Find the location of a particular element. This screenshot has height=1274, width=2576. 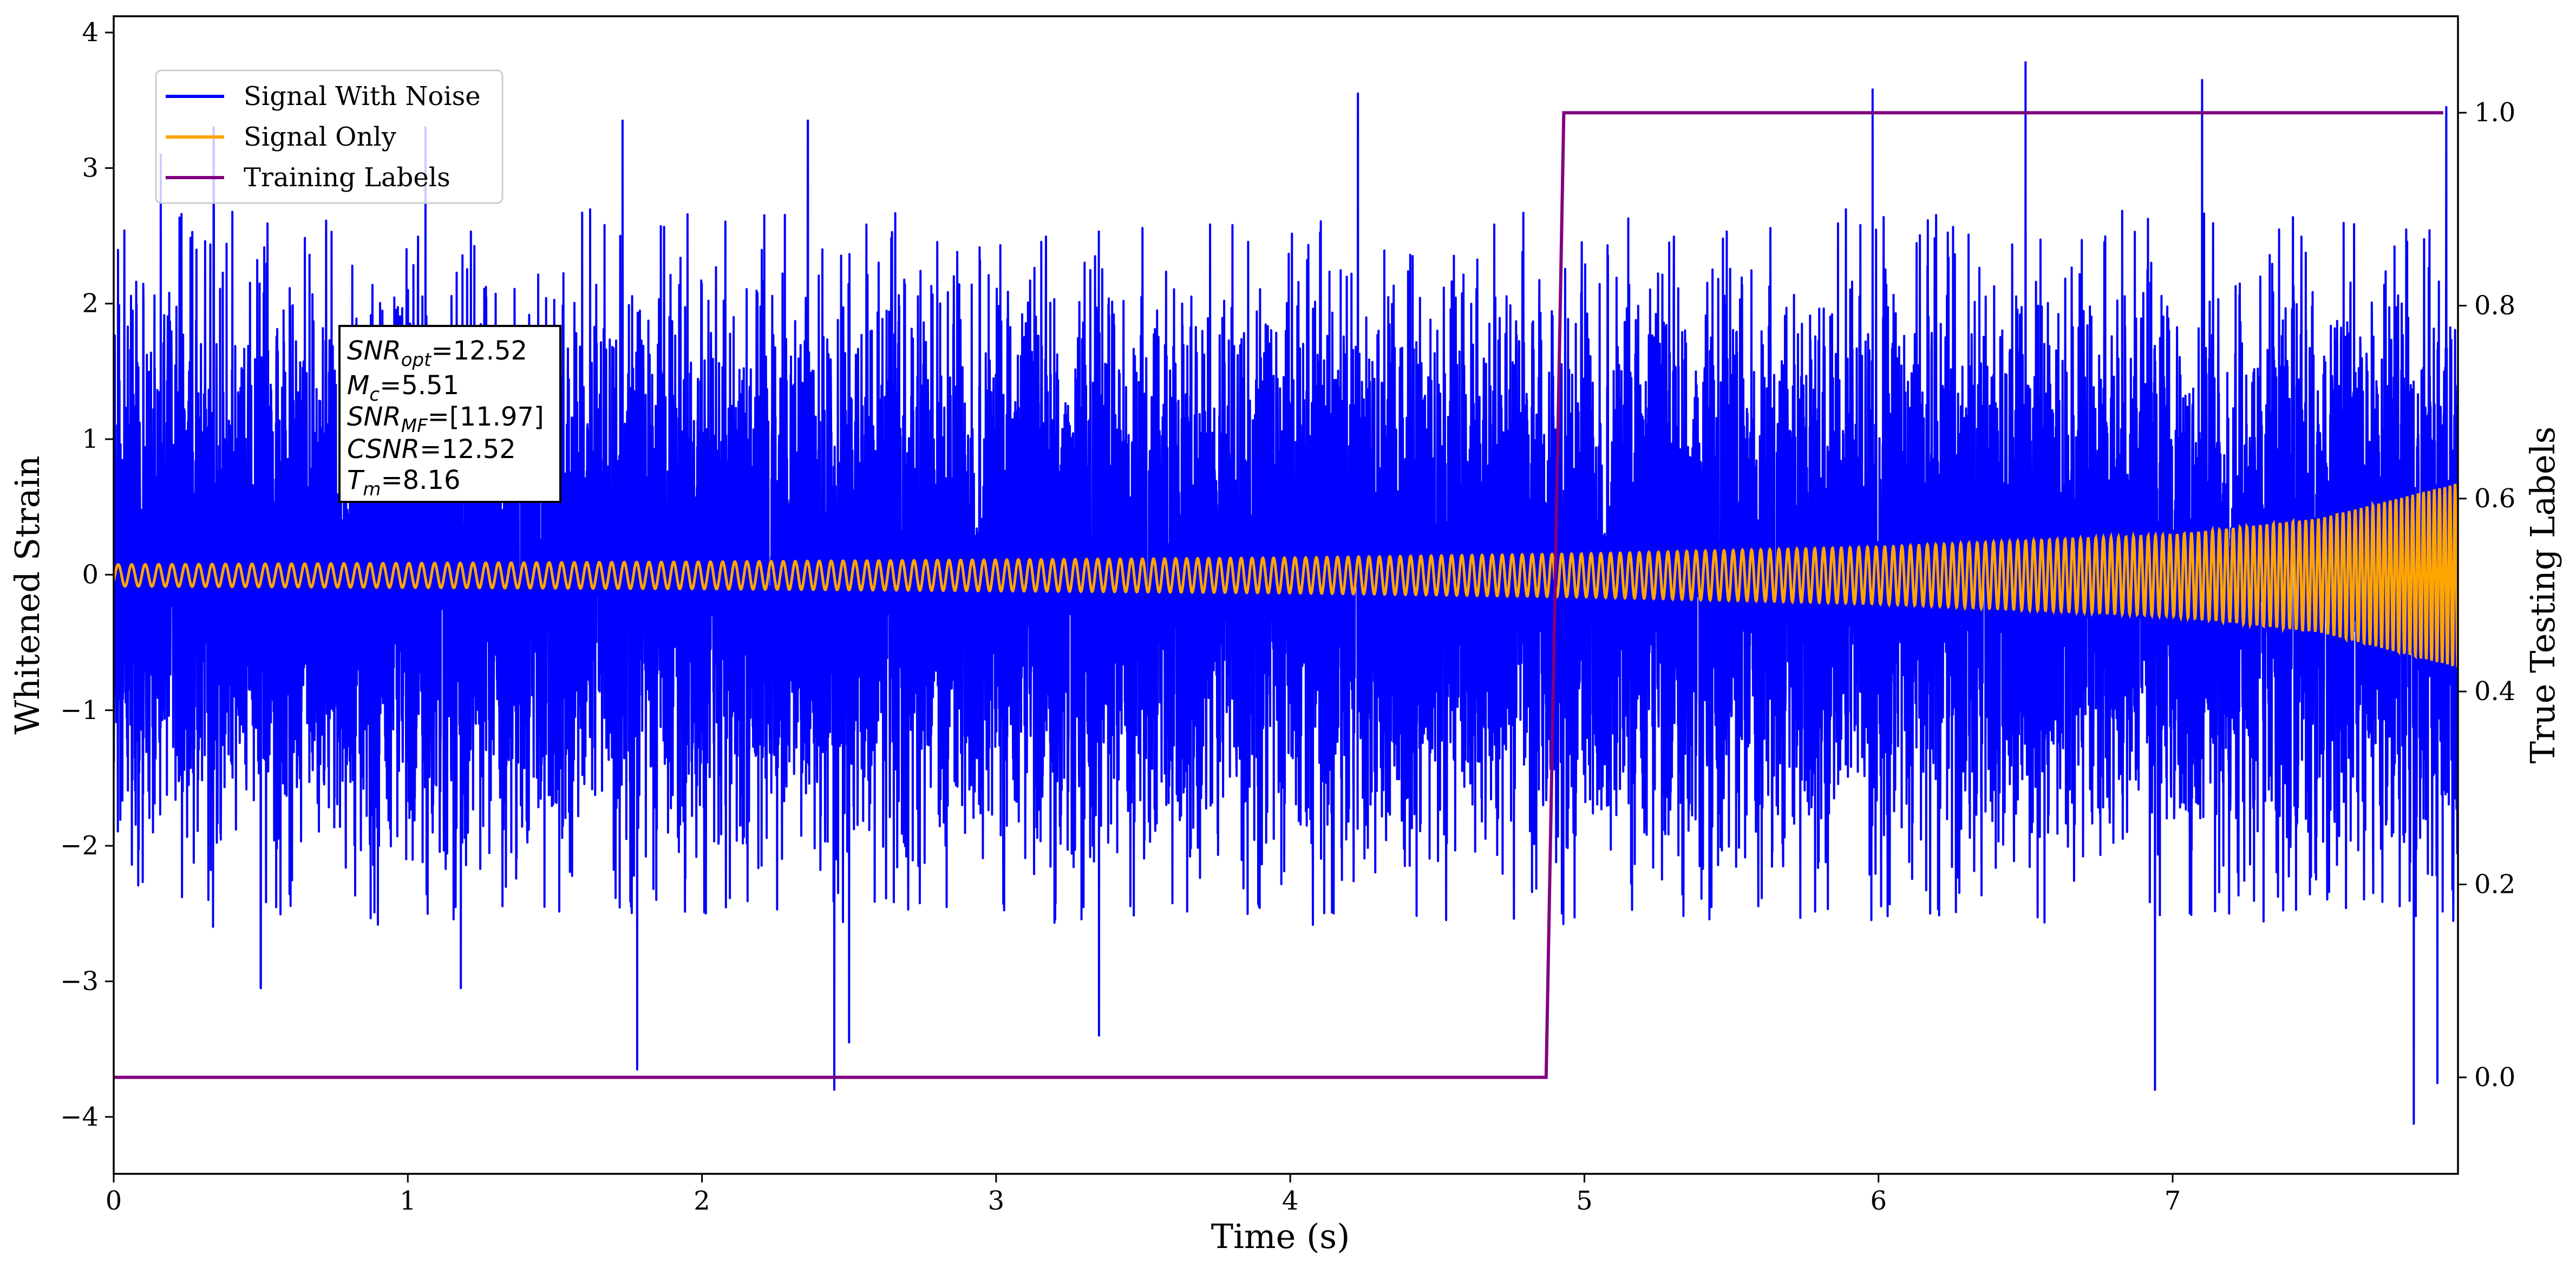

y-right-tick-label: 1.0 is located at coordinates (2495, 112).